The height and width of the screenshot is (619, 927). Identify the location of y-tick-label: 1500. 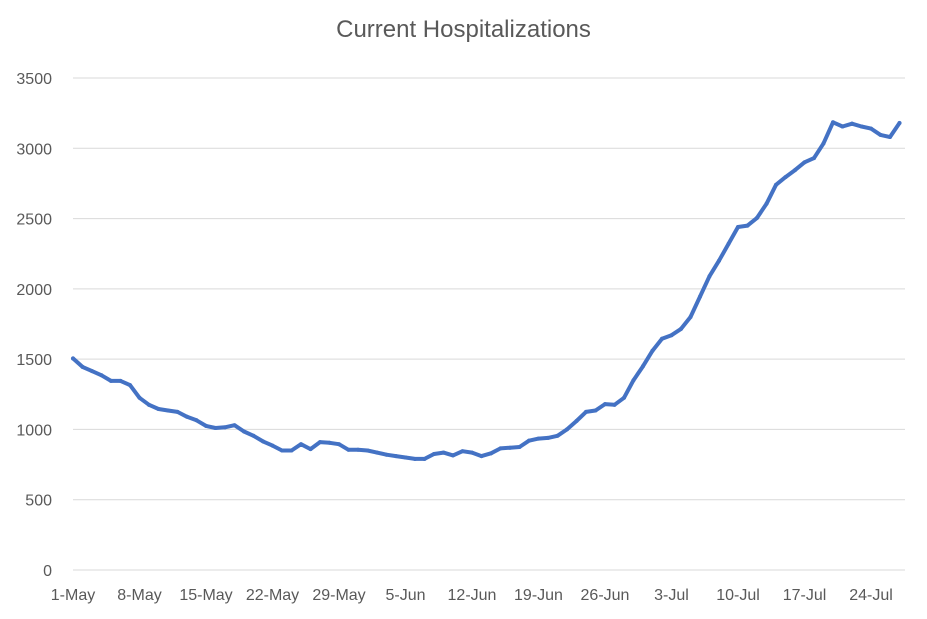
(34, 360).